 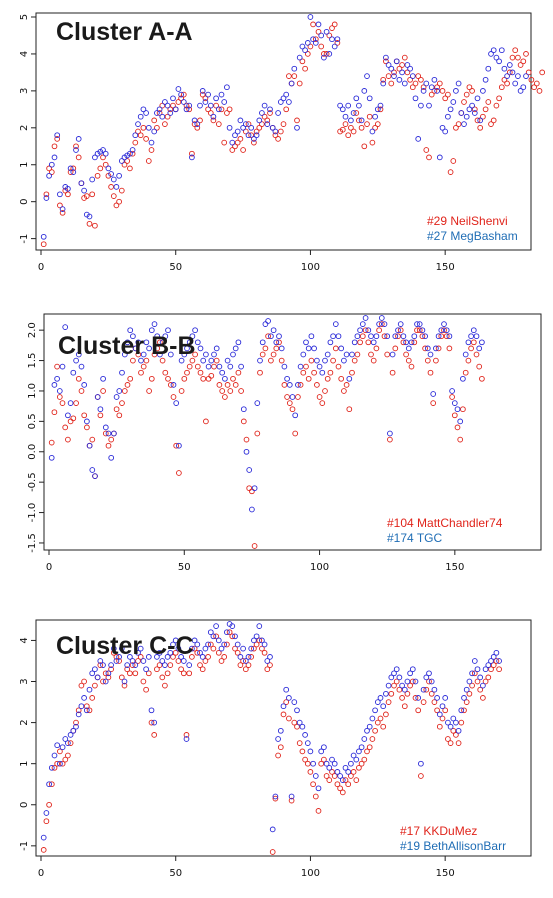 What do you see at coordinates (32, 513) in the screenshot?
I see `y-tick-label: -1.0` at bounding box center [32, 513].